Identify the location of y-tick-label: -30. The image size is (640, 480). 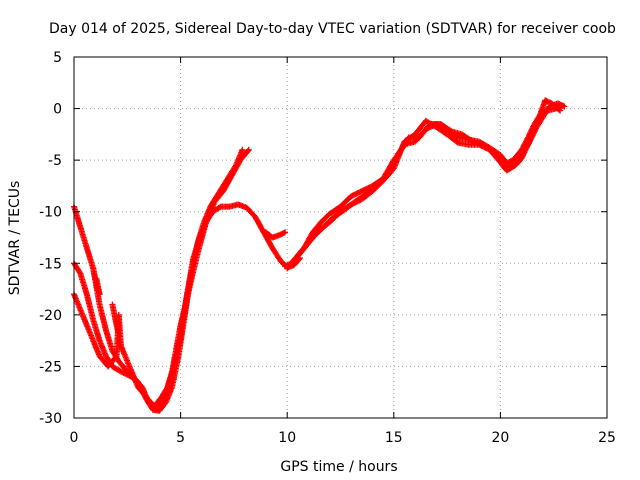
(50, 419).